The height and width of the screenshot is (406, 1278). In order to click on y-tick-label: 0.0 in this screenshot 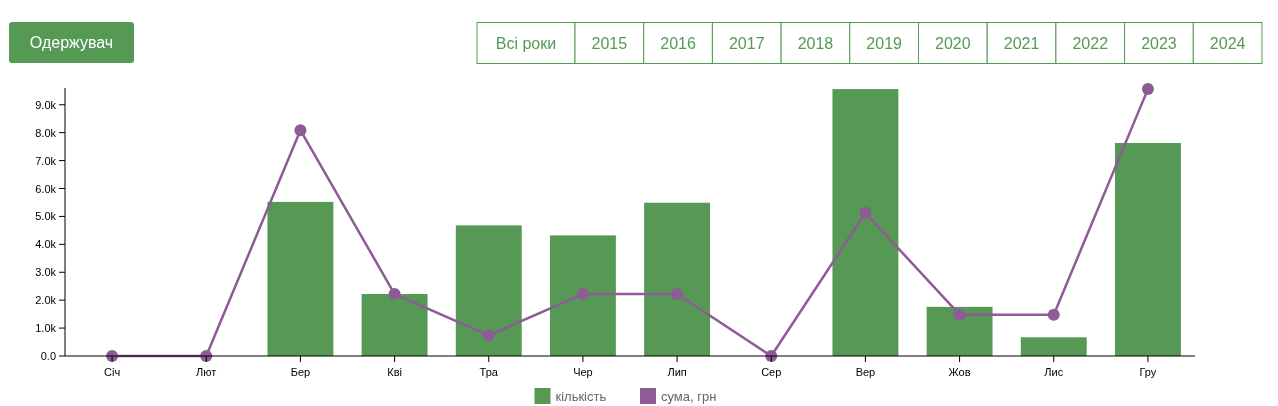, I will do `click(48, 356)`.